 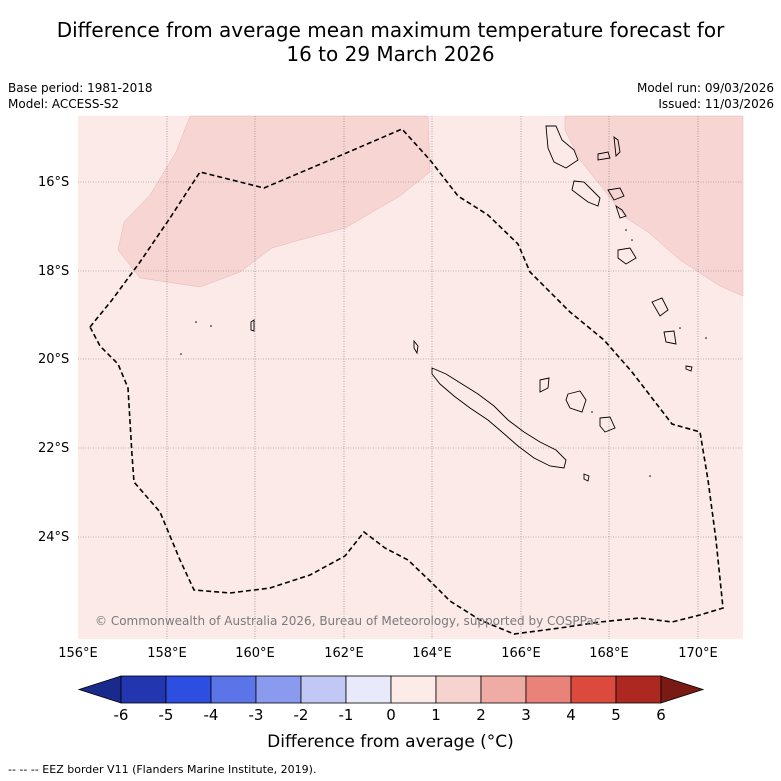 What do you see at coordinates (621, 211) in the screenshot?
I see `epi-coast` at bounding box center [621, 211].